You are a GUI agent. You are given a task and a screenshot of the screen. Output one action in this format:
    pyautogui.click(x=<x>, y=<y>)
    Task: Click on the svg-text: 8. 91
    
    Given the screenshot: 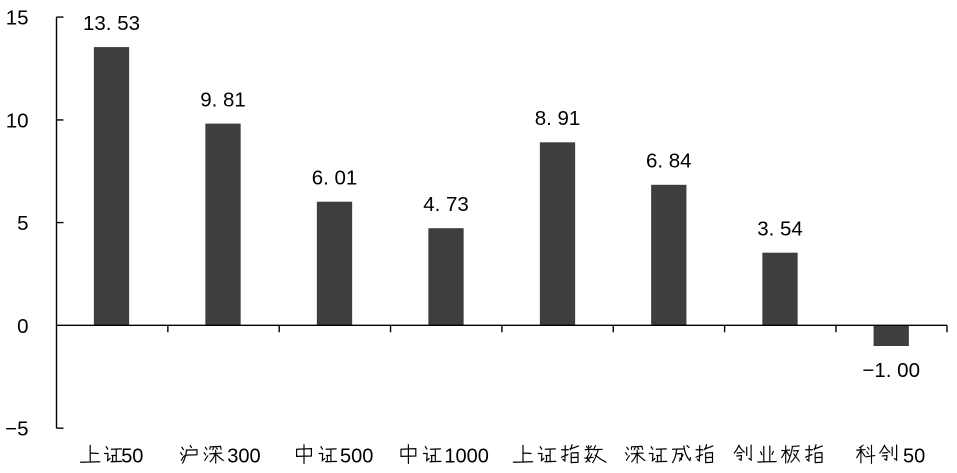 What is the action you would take?
    pyautogui.click(x=558, y=118)
    